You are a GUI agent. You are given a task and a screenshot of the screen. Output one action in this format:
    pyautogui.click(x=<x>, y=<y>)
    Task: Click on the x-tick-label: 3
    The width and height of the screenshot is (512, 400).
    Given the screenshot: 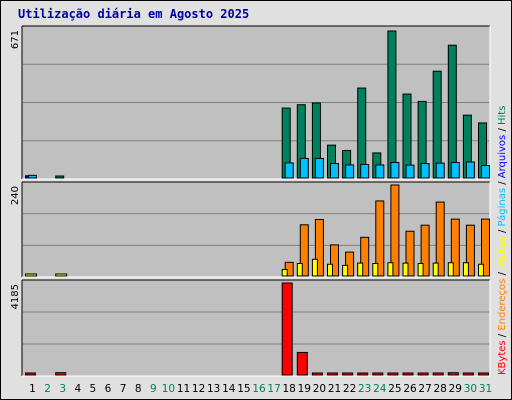 What is the action you would take?
    pyautogui.click(x=62, y=389)
    